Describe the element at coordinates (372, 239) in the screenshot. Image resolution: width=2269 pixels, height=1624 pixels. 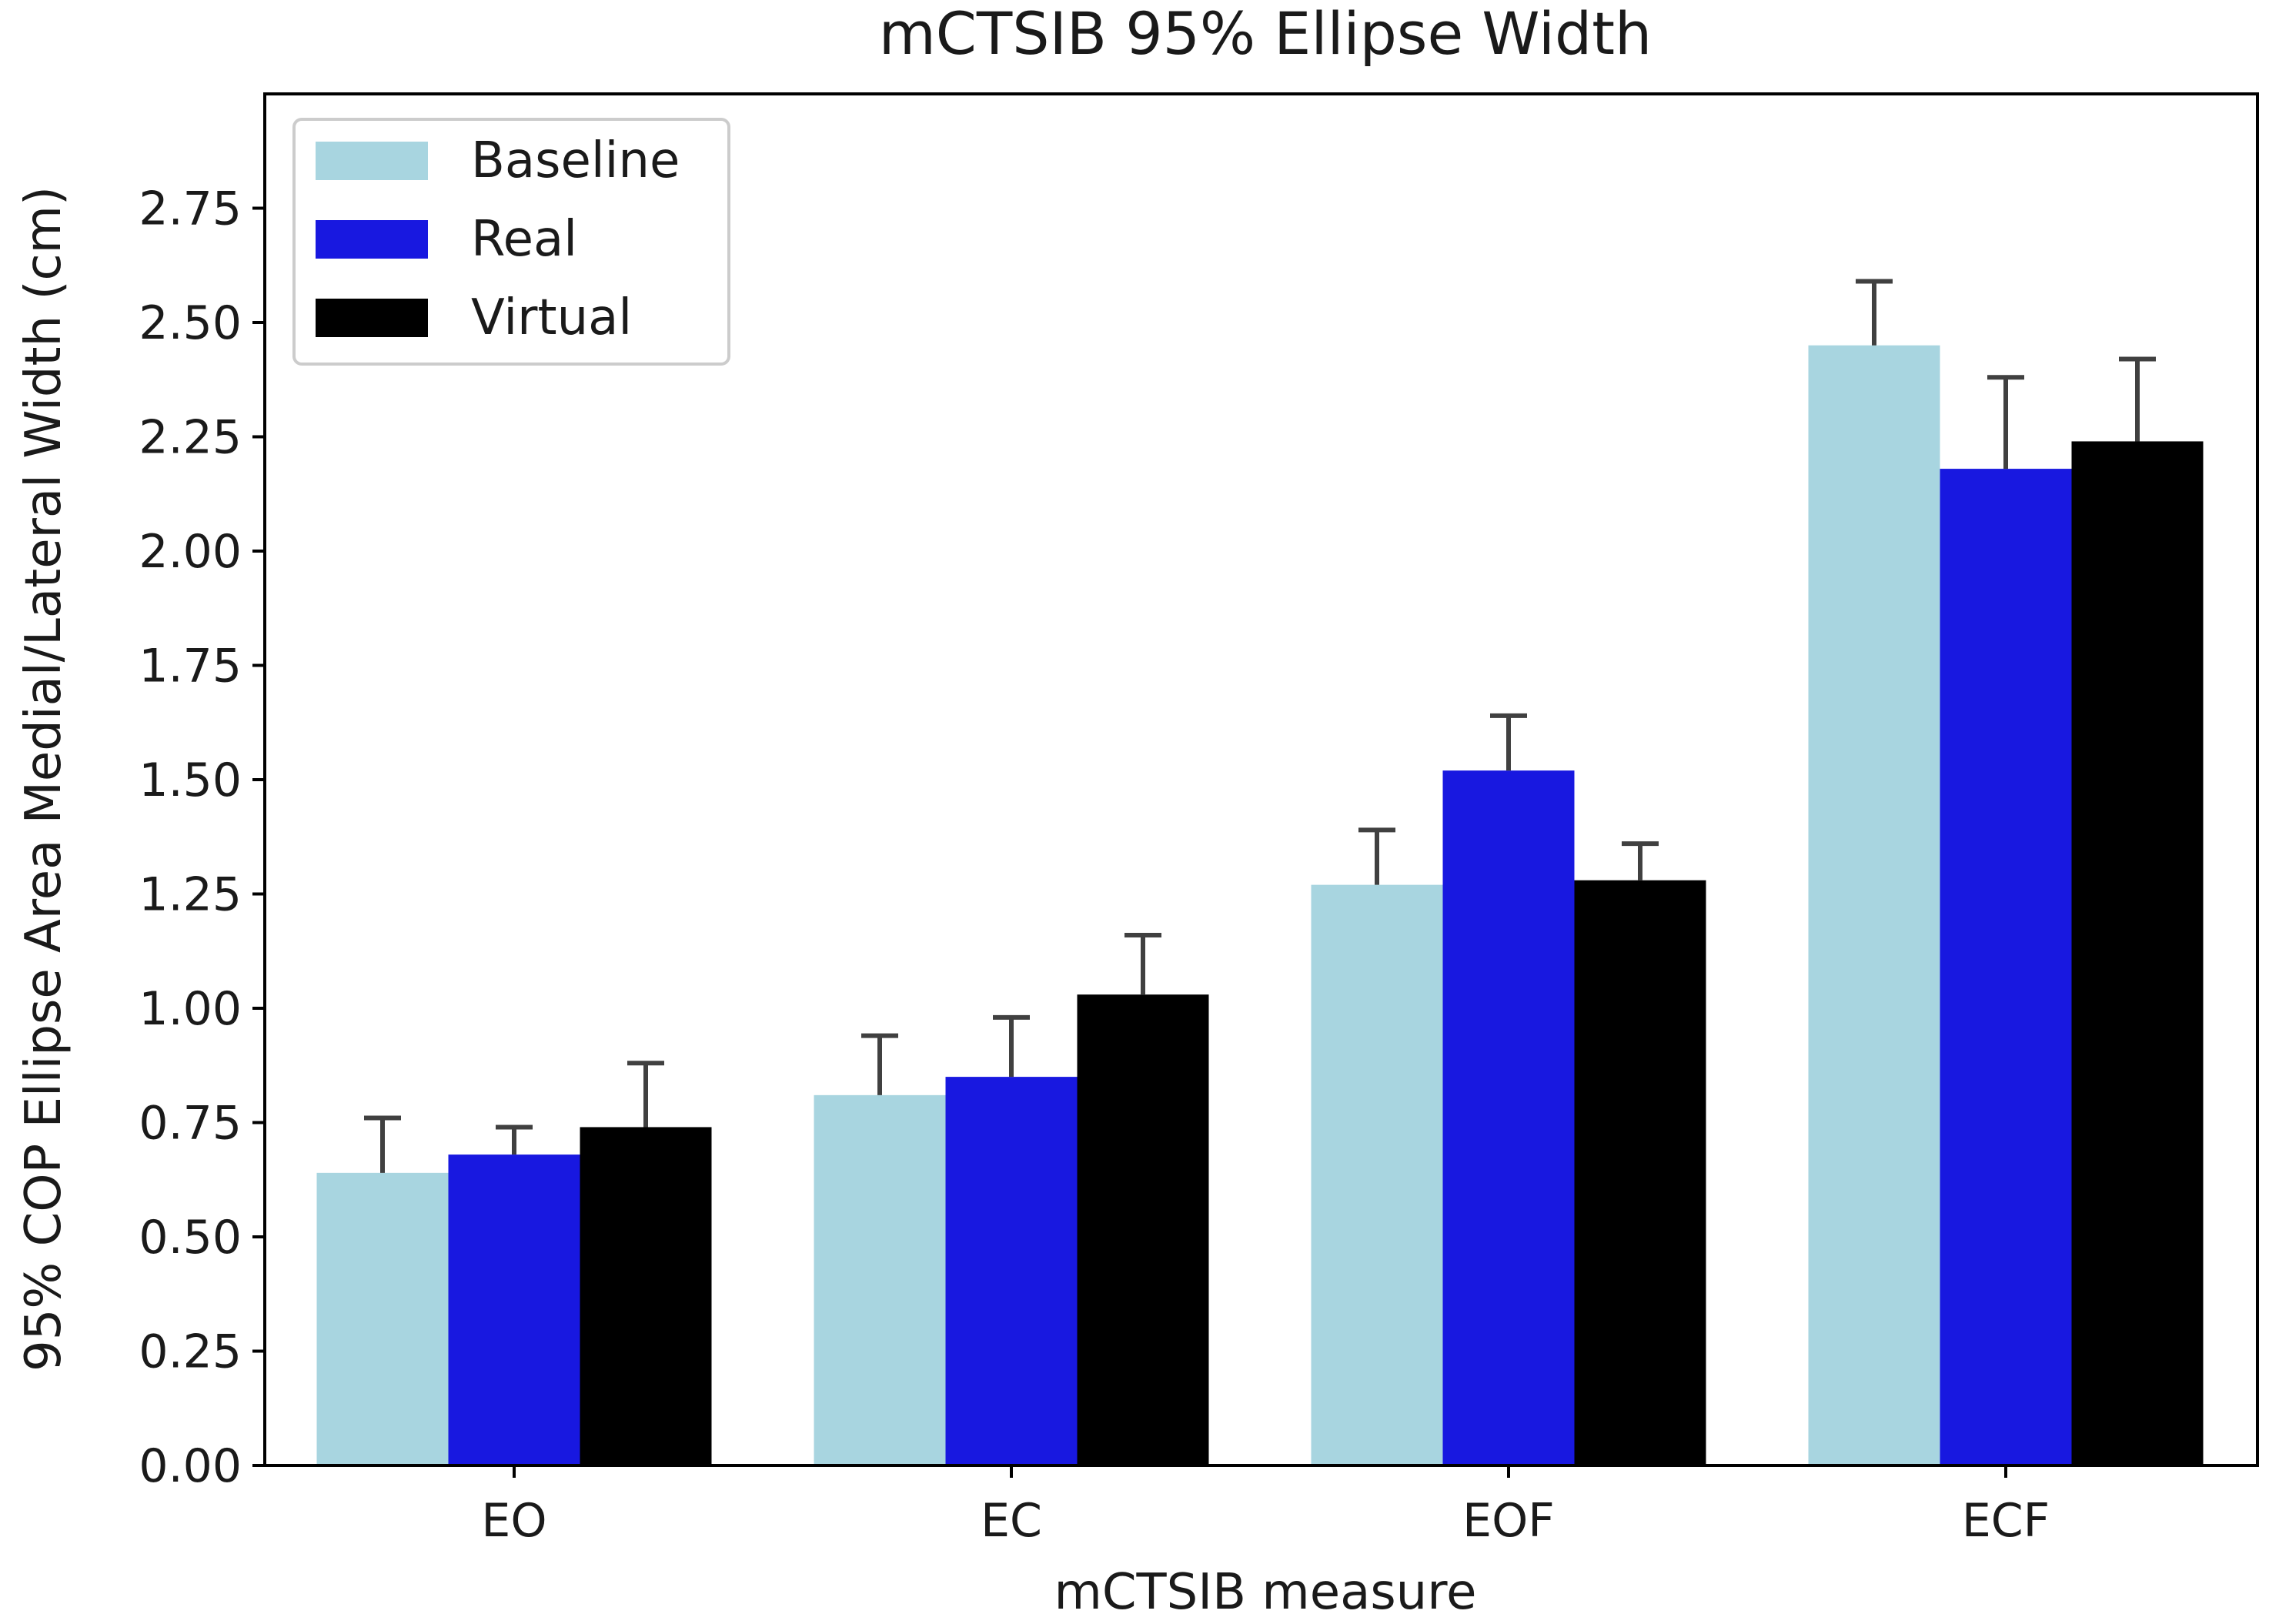
I see `legend-swatch-real` at that location.